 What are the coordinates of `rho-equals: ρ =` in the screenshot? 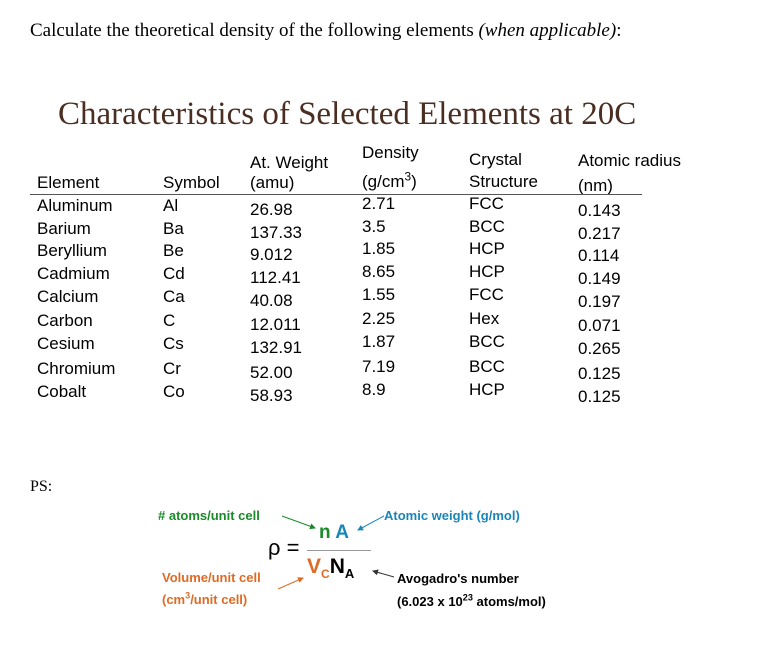 It's located at (284, 547).